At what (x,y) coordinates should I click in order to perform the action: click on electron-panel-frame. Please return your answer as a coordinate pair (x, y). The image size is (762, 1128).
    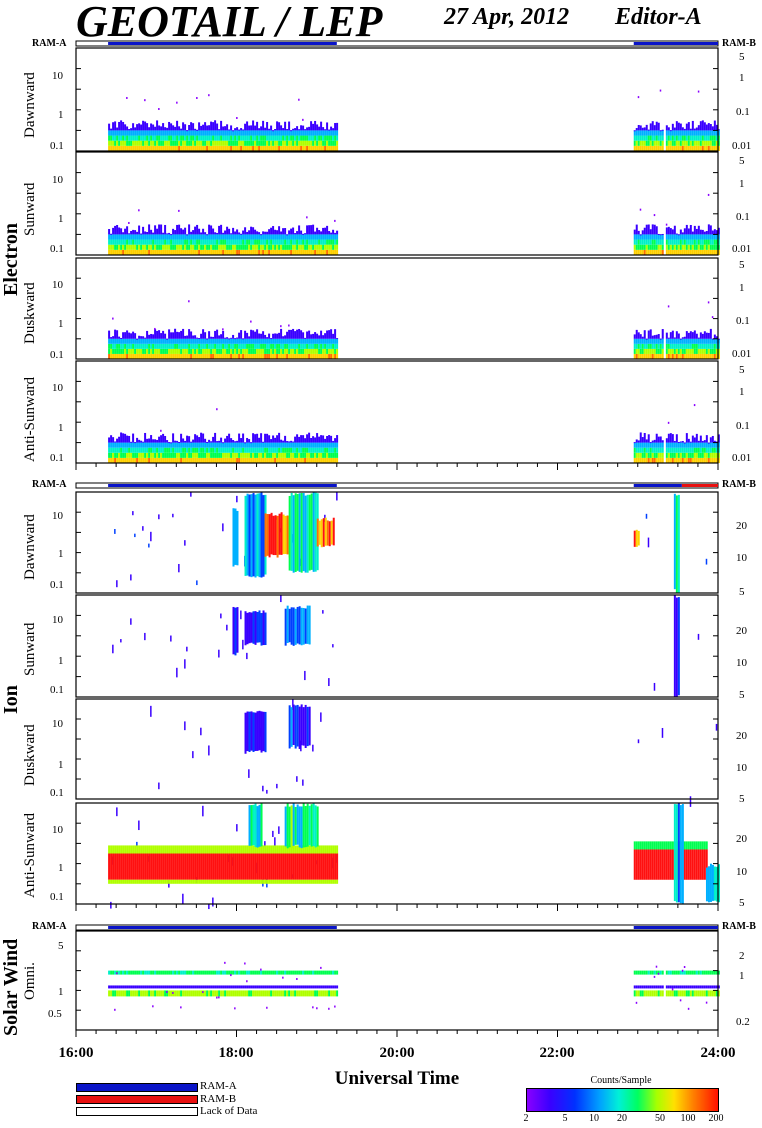
    Looking at the image, I should click on (397, 308).